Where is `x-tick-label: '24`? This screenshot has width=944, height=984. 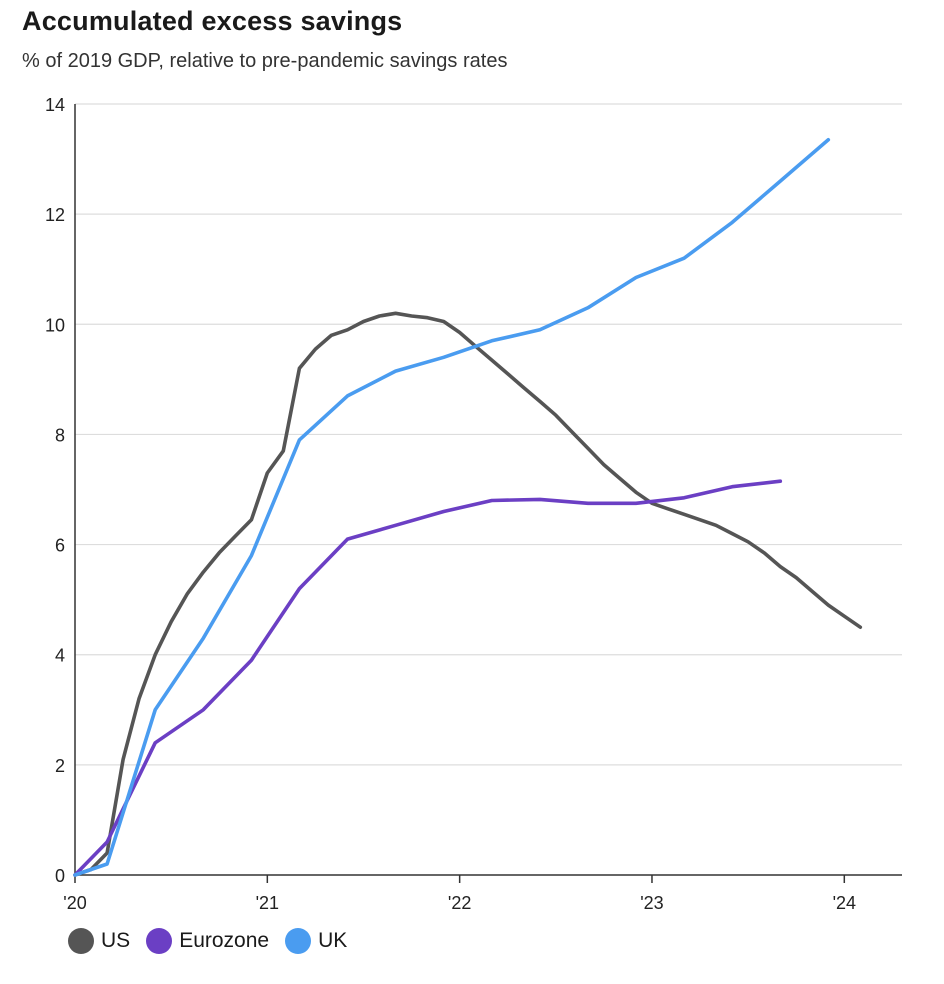 x-tick-label: '24 is located at coordinates (844, 903).